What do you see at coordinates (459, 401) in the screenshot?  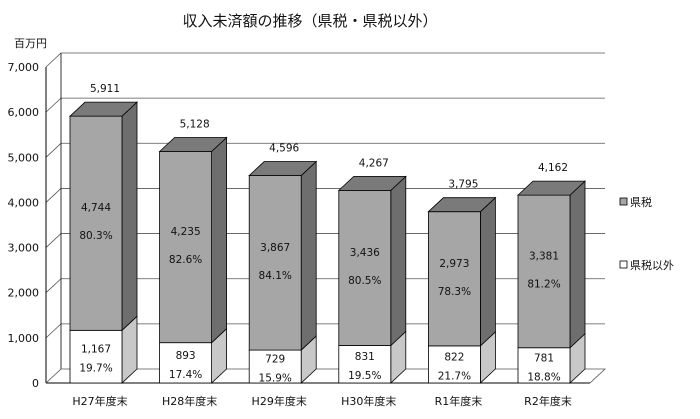 I see `x-category-label: R1年度末` at bounding box center [459, 401].